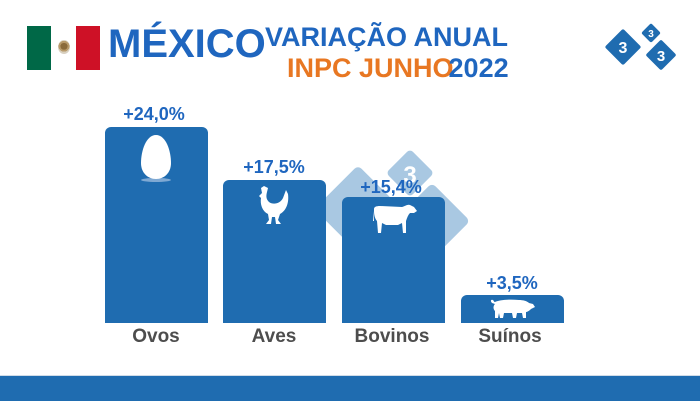 The image size is (700, 401). I want to click on cow-icon, so click(395, 218).